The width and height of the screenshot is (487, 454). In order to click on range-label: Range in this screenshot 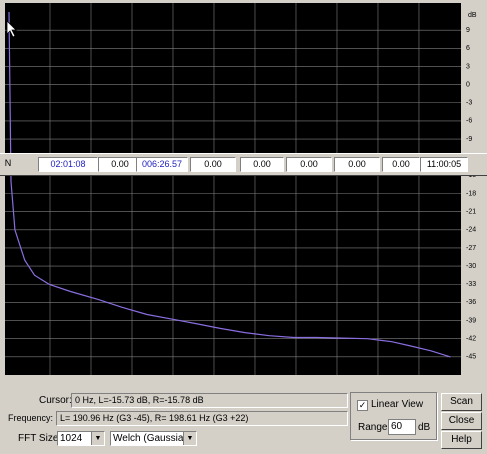, I will do `click(373, 427)`.